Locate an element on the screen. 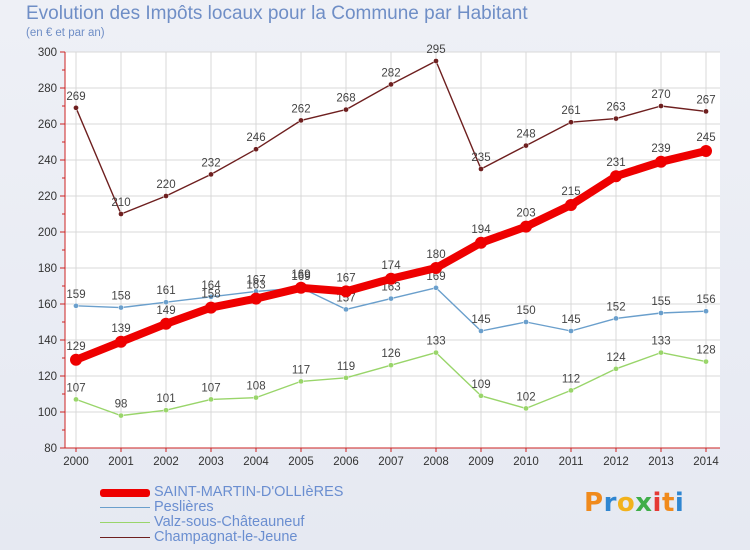 The image size is (750, 550). data-label: 163 is located at coordinates (255, 286).